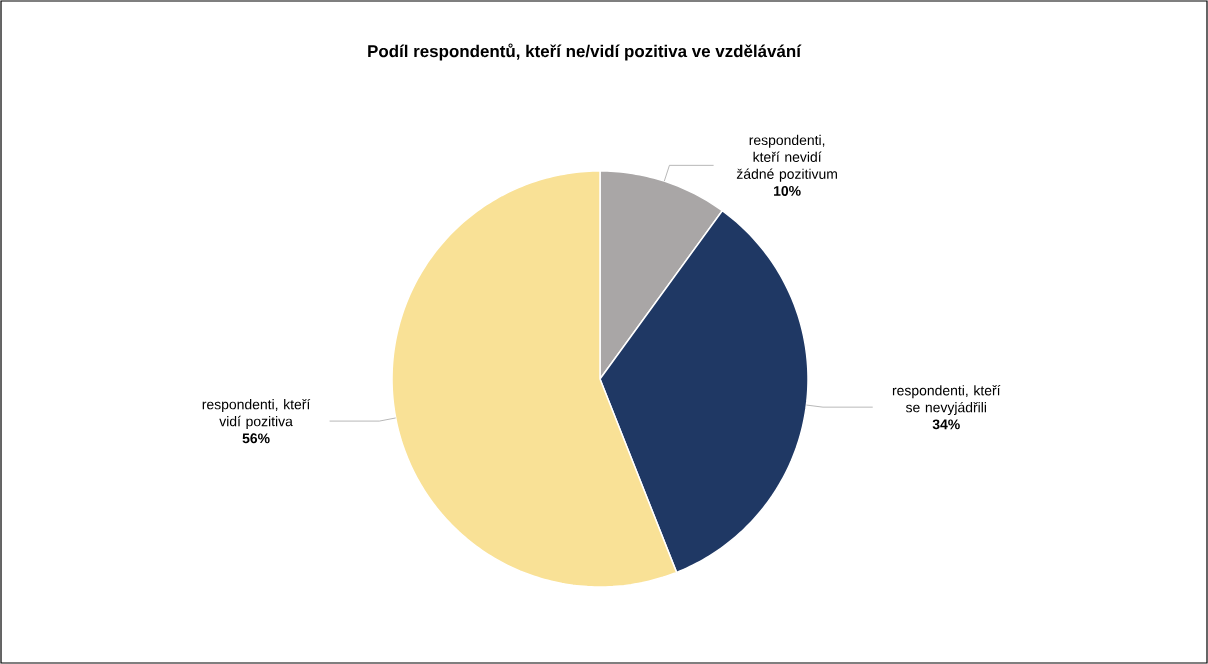 The width and height of the screenshot is (1208, 664). What do you see at coordinates (786, 158) in the screenshot?
I see `slice-label: respondenti, kteří nevidí žádné pozitivum` at bounding box center [786, 158].